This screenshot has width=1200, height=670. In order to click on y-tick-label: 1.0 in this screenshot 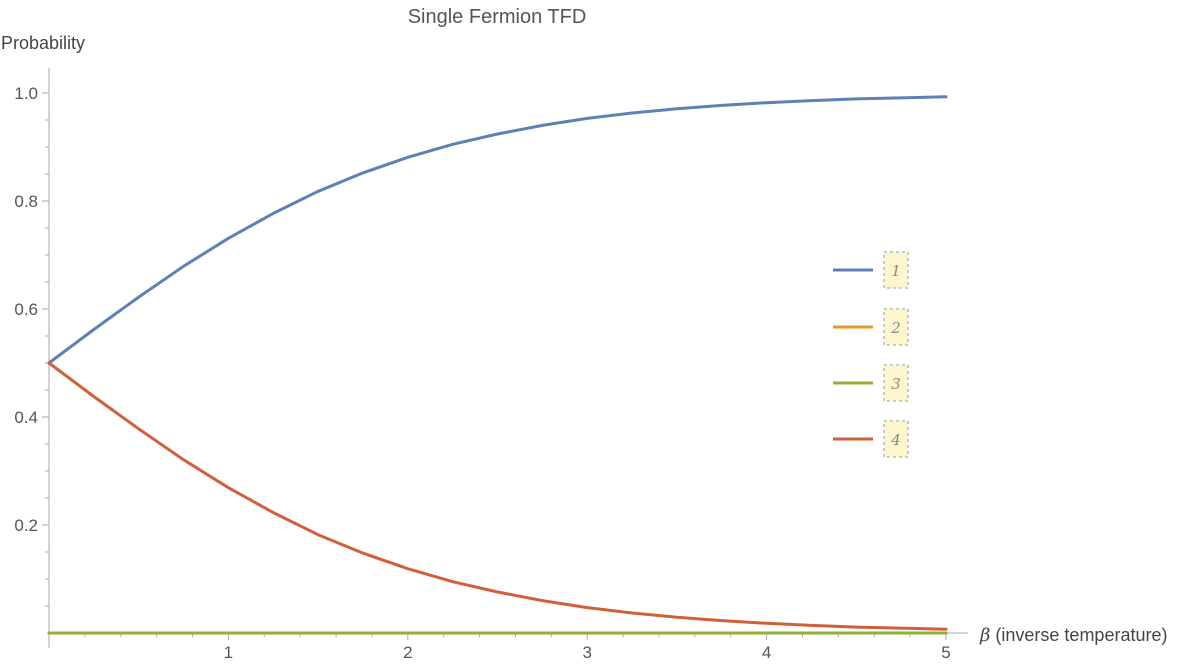, I will do `click(26, 93)`.